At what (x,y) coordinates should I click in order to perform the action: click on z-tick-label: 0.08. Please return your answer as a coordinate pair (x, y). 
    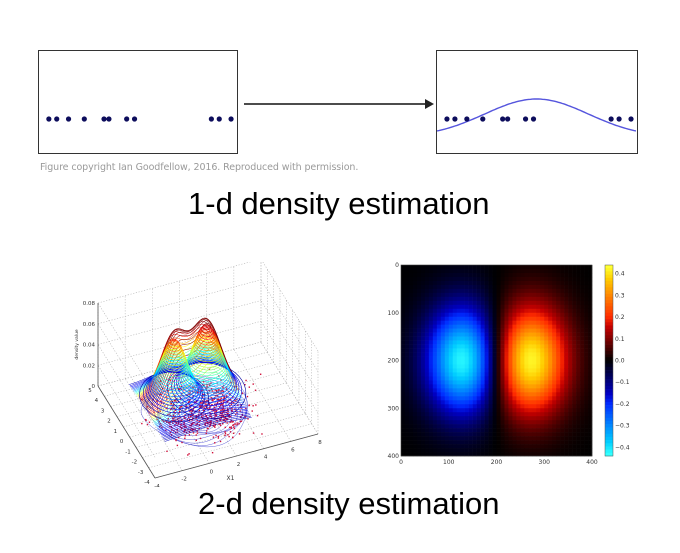
    Looking at the image, I should click on (89, 304).